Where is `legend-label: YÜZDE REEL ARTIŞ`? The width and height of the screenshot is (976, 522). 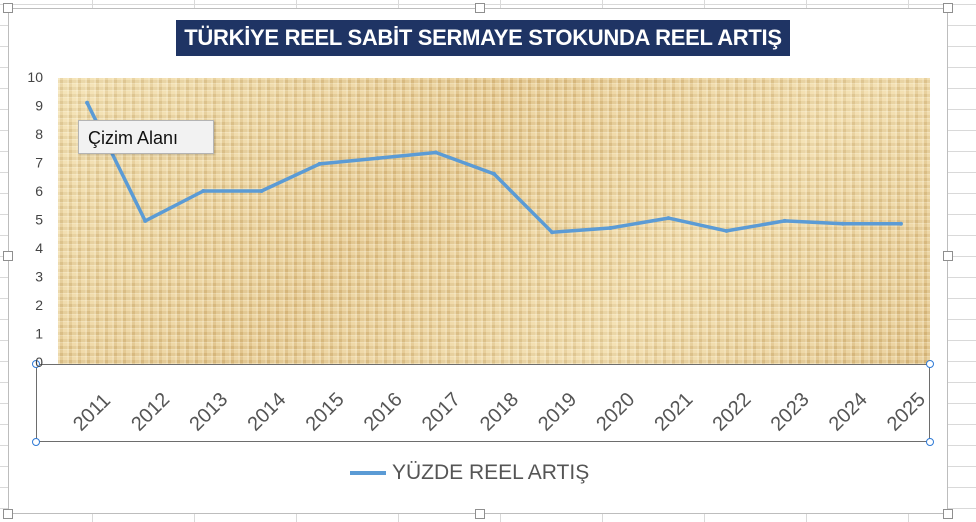 legend-label: YÜZDE REEL ARTIŞ is located at coordinates (491, 472).